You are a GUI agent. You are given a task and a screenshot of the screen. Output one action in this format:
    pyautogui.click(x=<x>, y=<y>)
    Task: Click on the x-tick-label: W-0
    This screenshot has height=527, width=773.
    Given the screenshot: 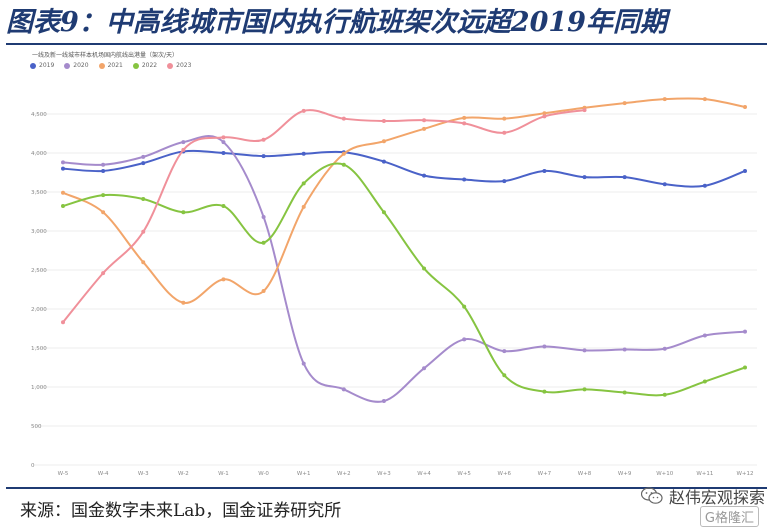 What is the action you would take?
    pyautogui.click(x=263, y=474)
    